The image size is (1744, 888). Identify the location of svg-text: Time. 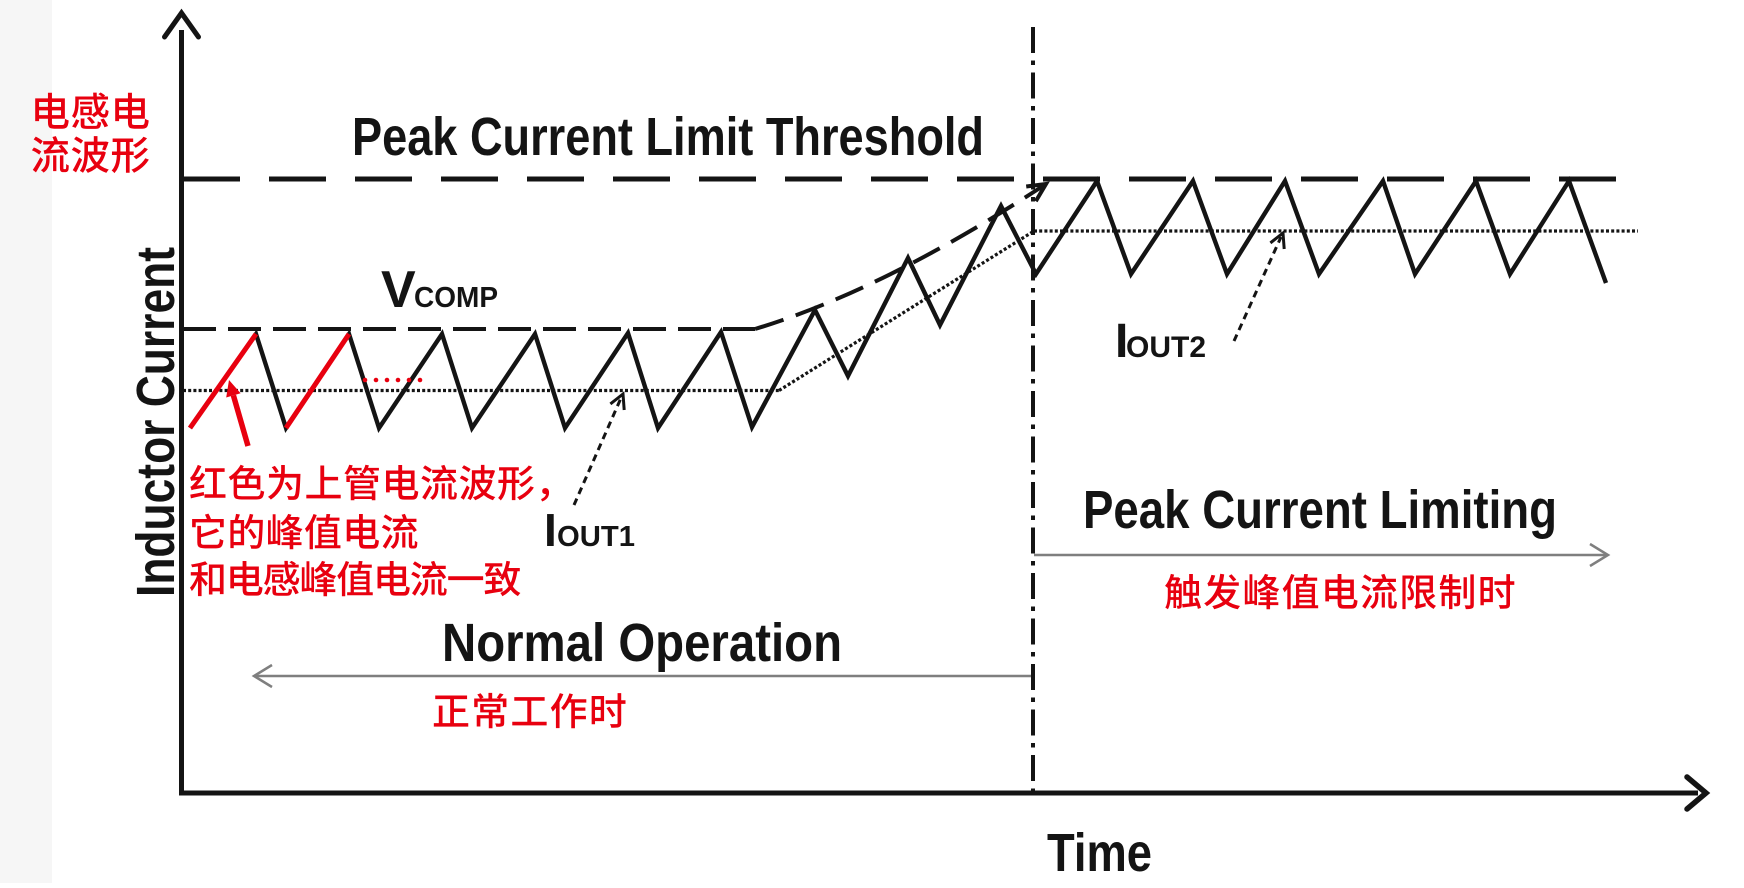
(1099, 853).